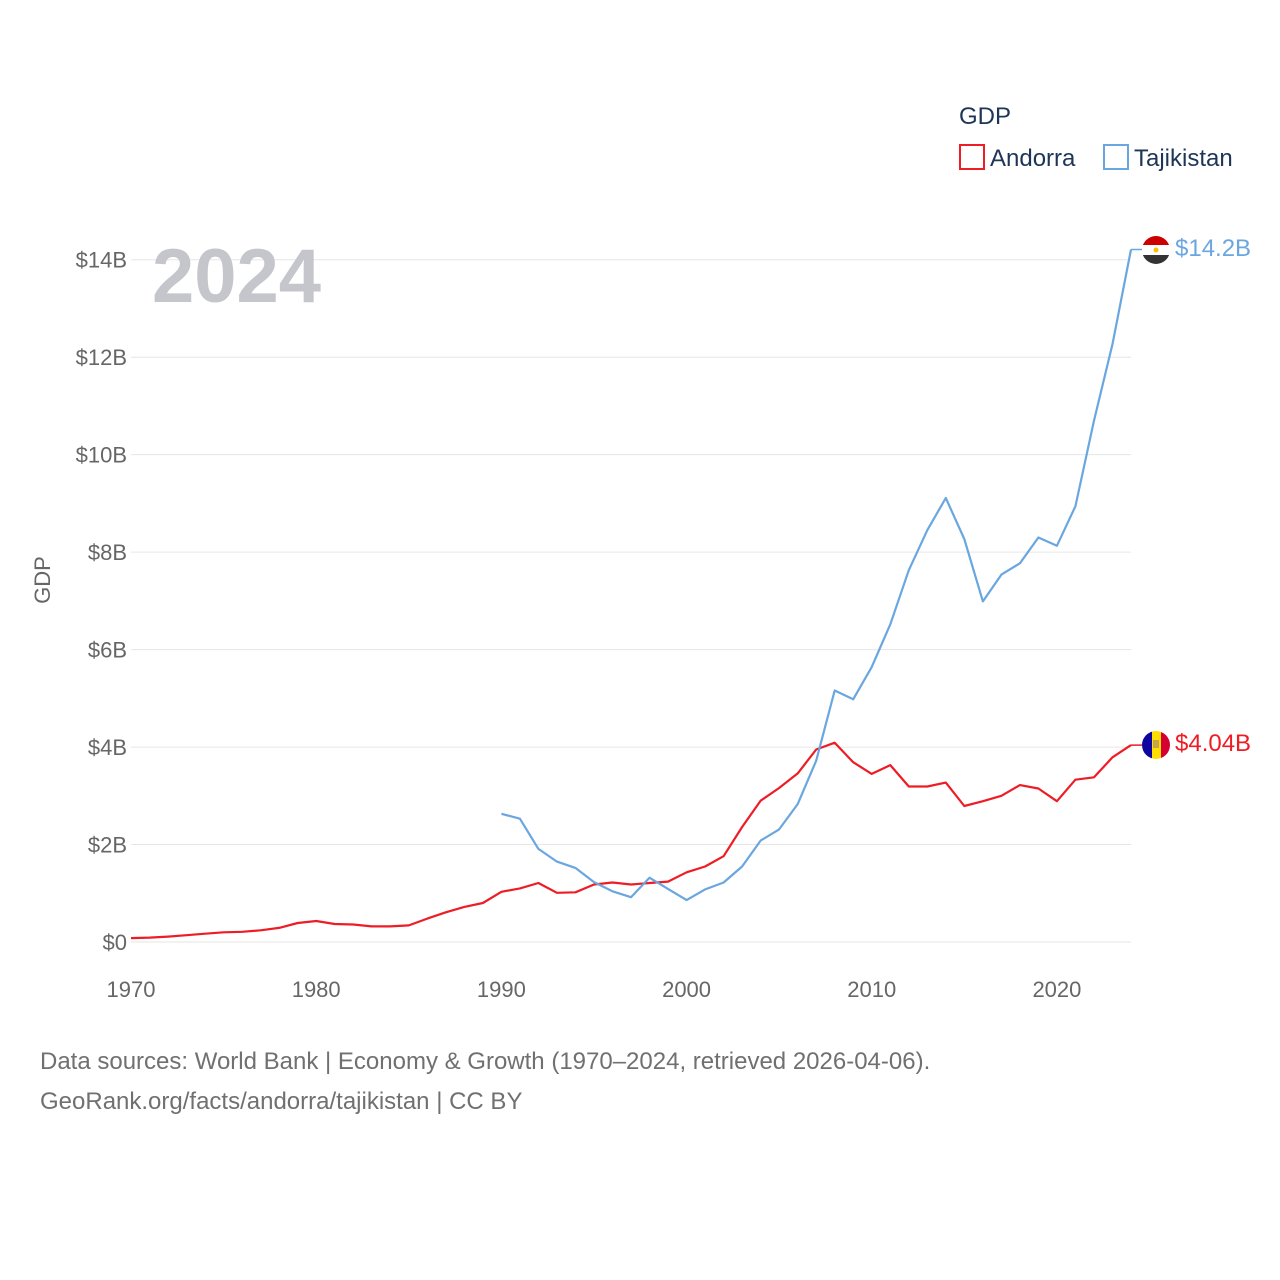 This screenshot has width=1280, height=1280. Describe the element at coordinates (236, 276) in the screenshot. I see `year-overlay: 2024` at that location.